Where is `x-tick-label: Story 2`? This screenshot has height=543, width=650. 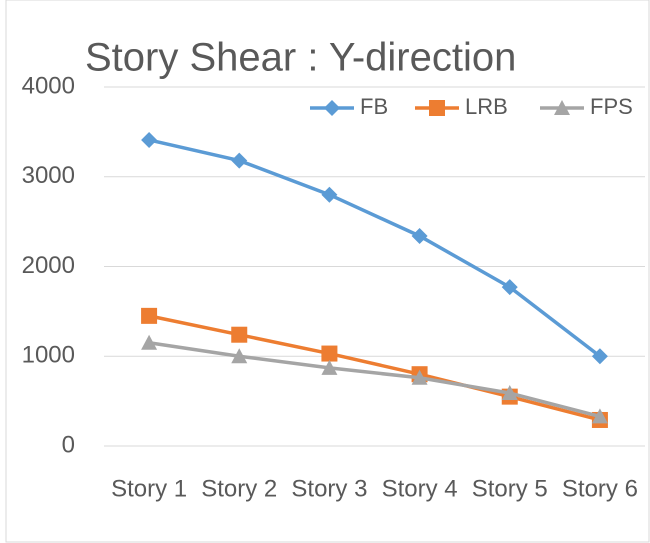 x-tick-label: Story 2 is located at coordinates (239, 488).